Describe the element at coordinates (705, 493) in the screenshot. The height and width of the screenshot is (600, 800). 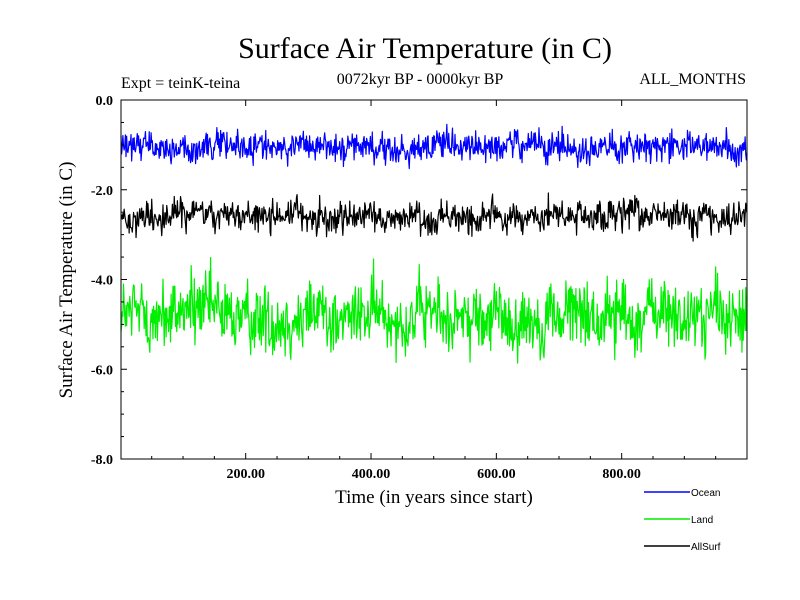
I see `legend-label-ocean: Ocean` at that location.